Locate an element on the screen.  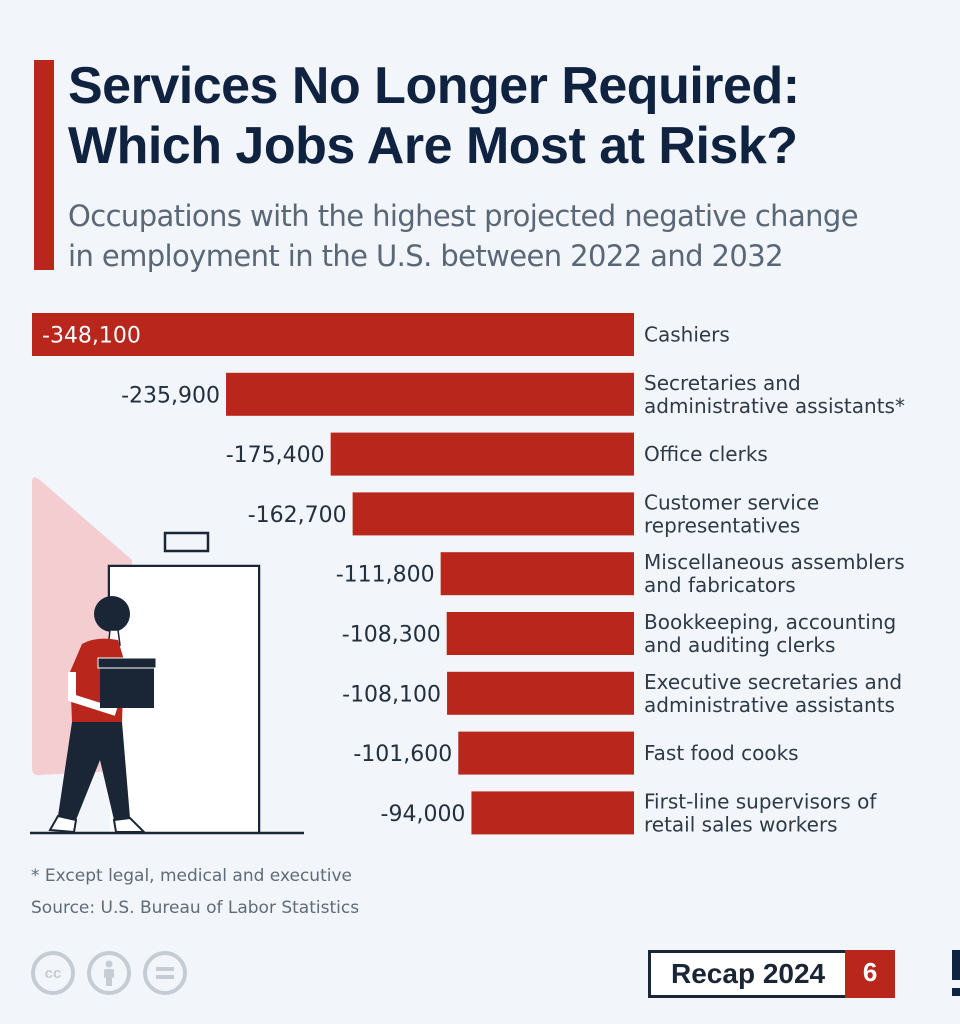
license-icons: cc is located at coordinates (109, 973).